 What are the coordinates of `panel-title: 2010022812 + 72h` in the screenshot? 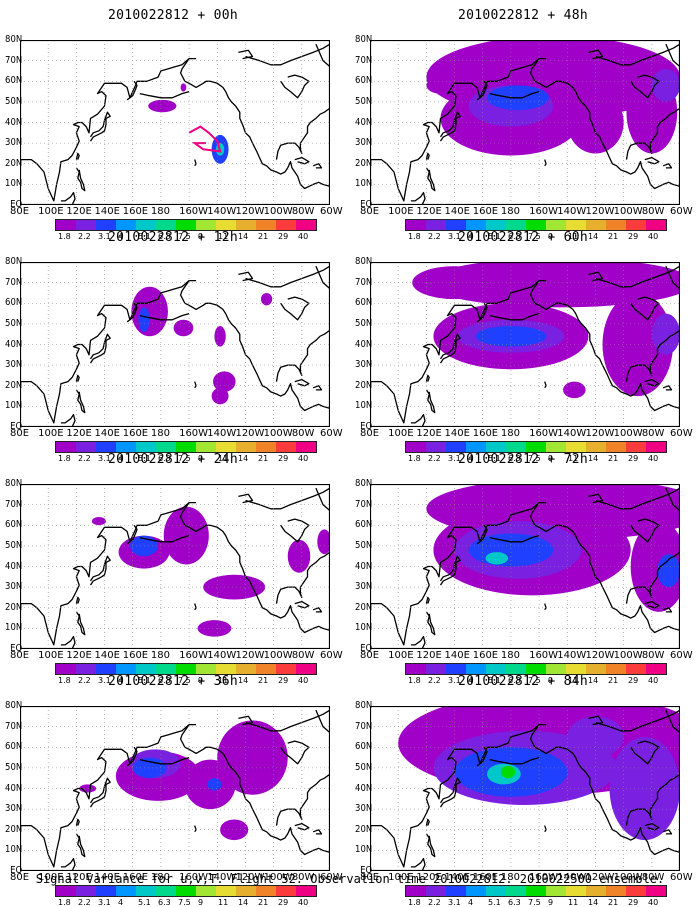 It's located at (523, 459).